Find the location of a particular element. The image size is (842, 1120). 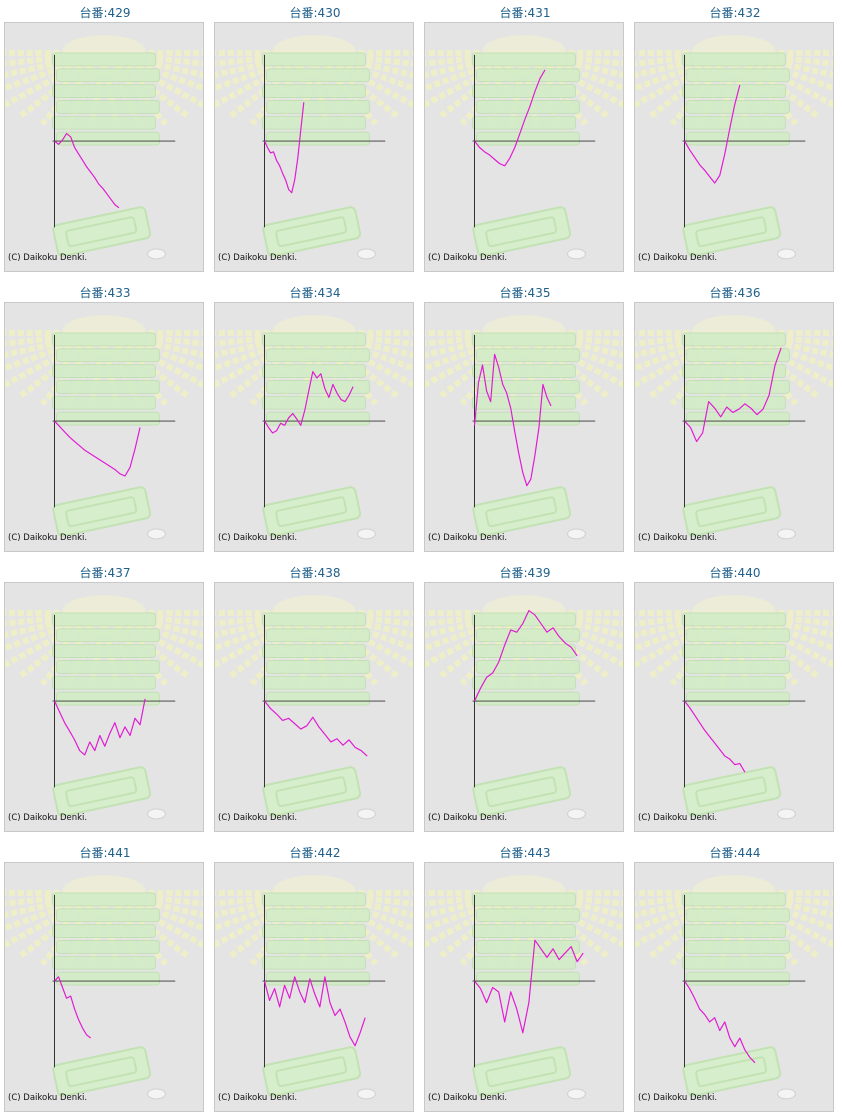

machine-graph-card: 台番:432 (C) Daikoku Denki. is located at coordinates (735, 140).